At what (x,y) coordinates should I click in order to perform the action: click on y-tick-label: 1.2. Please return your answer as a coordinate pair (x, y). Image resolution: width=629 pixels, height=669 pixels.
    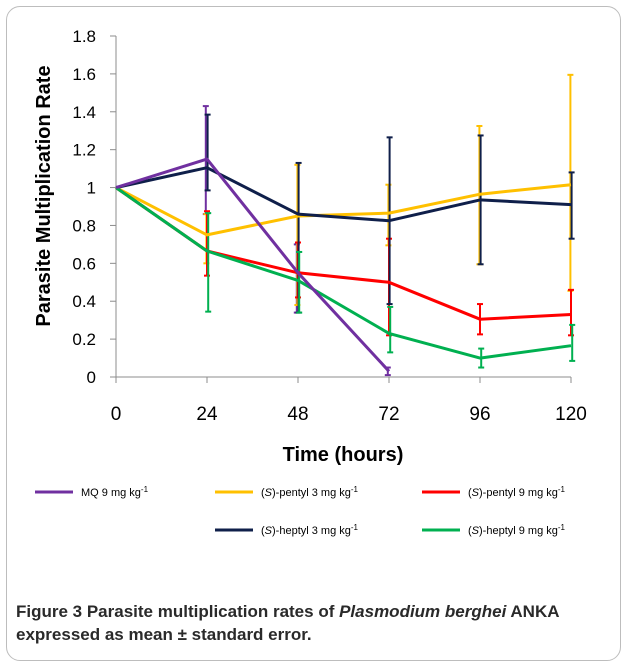
    Looking at the image, I should click on (84, 150).